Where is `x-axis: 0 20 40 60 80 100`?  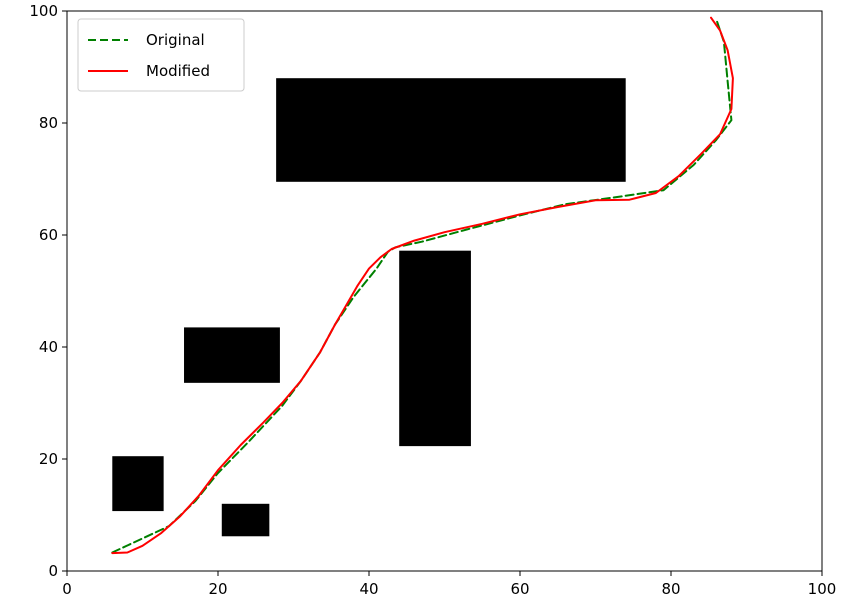 x-axis: 0 20 40 60 80 100 is located at coordinates (449, 584).